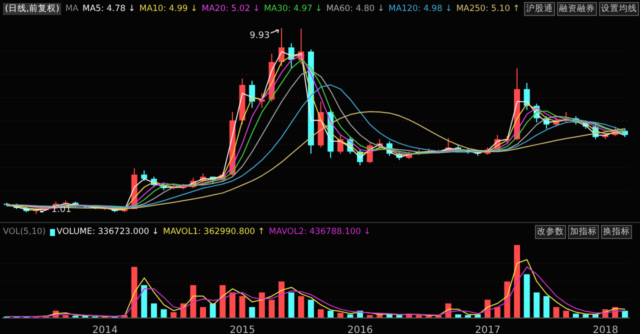  What do you see at coordinates (583, 232) in the screenshot?
I see `text: 加指标` at bounding box center [583, 232].